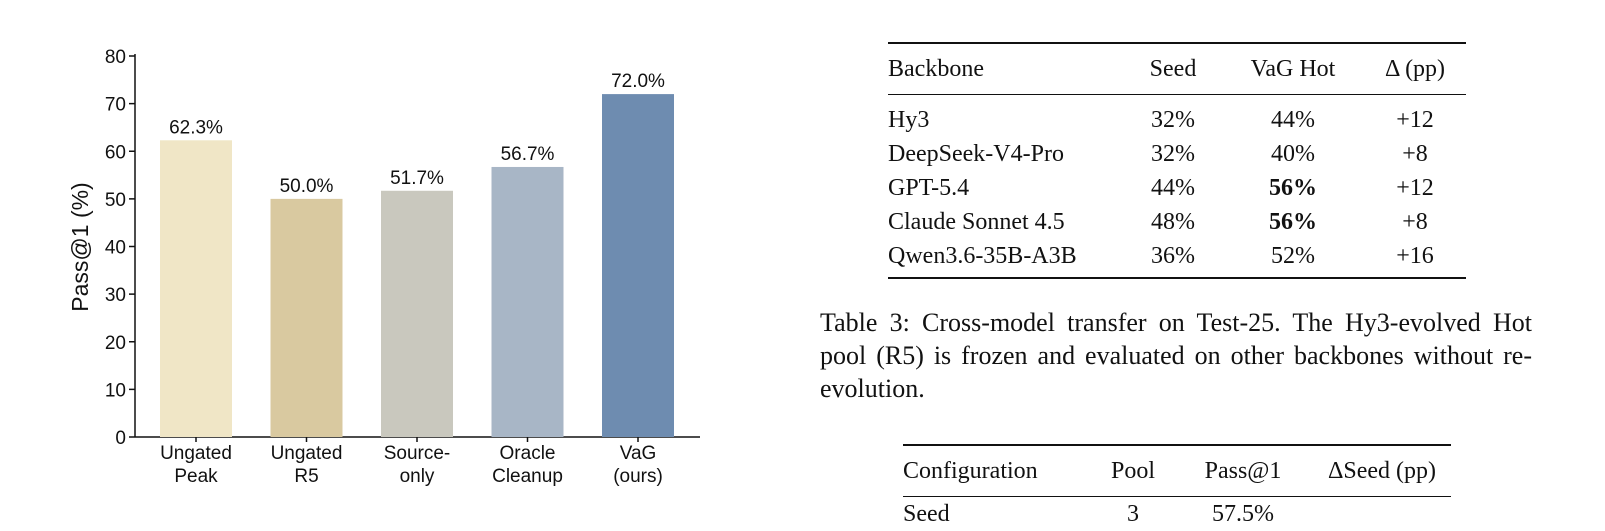  What do you see at coordinates (1006, 188) in the screenshot?
I see `cell-backbone: GPT-5.4` at bounding box center [1006, 188].